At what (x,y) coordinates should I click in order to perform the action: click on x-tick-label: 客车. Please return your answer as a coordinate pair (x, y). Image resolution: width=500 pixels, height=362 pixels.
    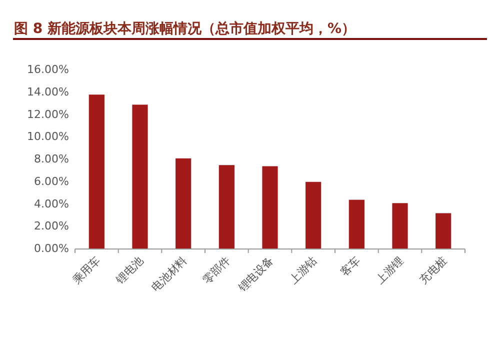
    Looking at the image, I should click on (350, 266).